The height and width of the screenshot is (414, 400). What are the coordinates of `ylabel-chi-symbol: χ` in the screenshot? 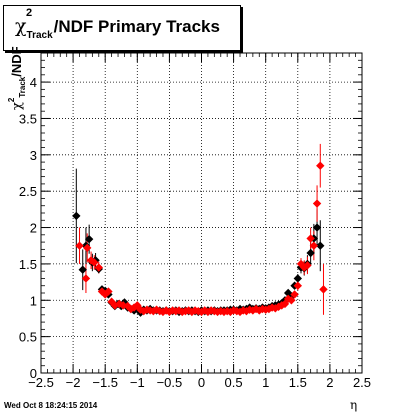 It's located at (17, 106).